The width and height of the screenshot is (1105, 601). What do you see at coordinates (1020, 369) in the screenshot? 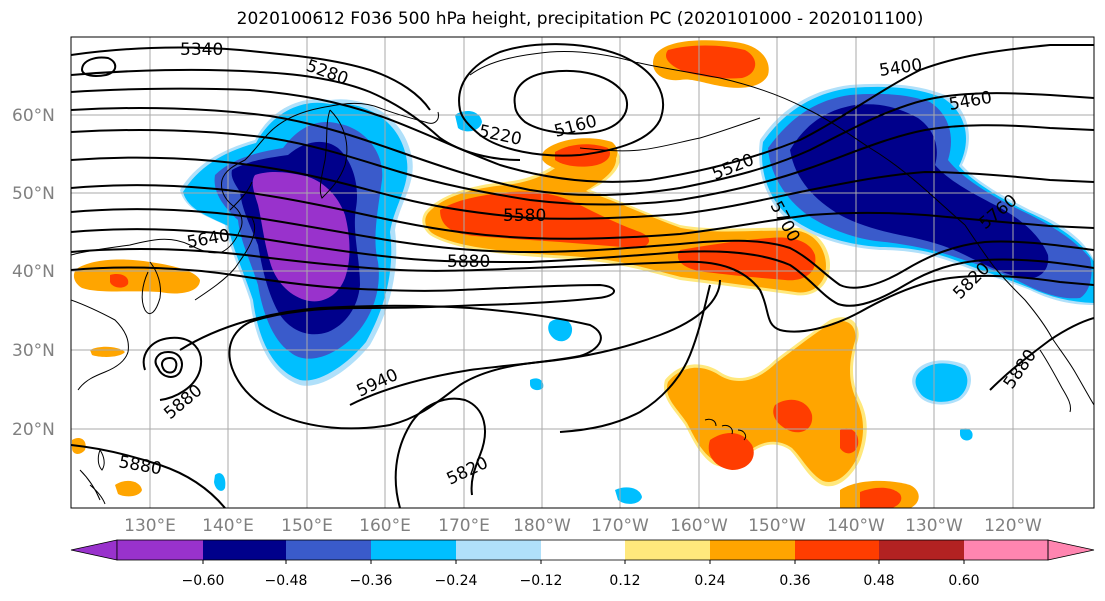
I see `contour-label-5880-east: 5880` at bounding box center [1020, 369].